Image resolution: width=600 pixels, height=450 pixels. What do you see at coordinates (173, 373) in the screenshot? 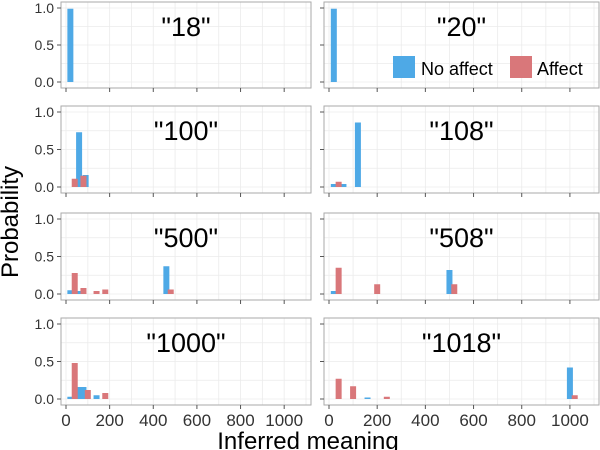
I see `facet-panel: 0.0 0.5 1.0 0 200 400 600 800 1000 "1000"` at bounding box center [173, 373].